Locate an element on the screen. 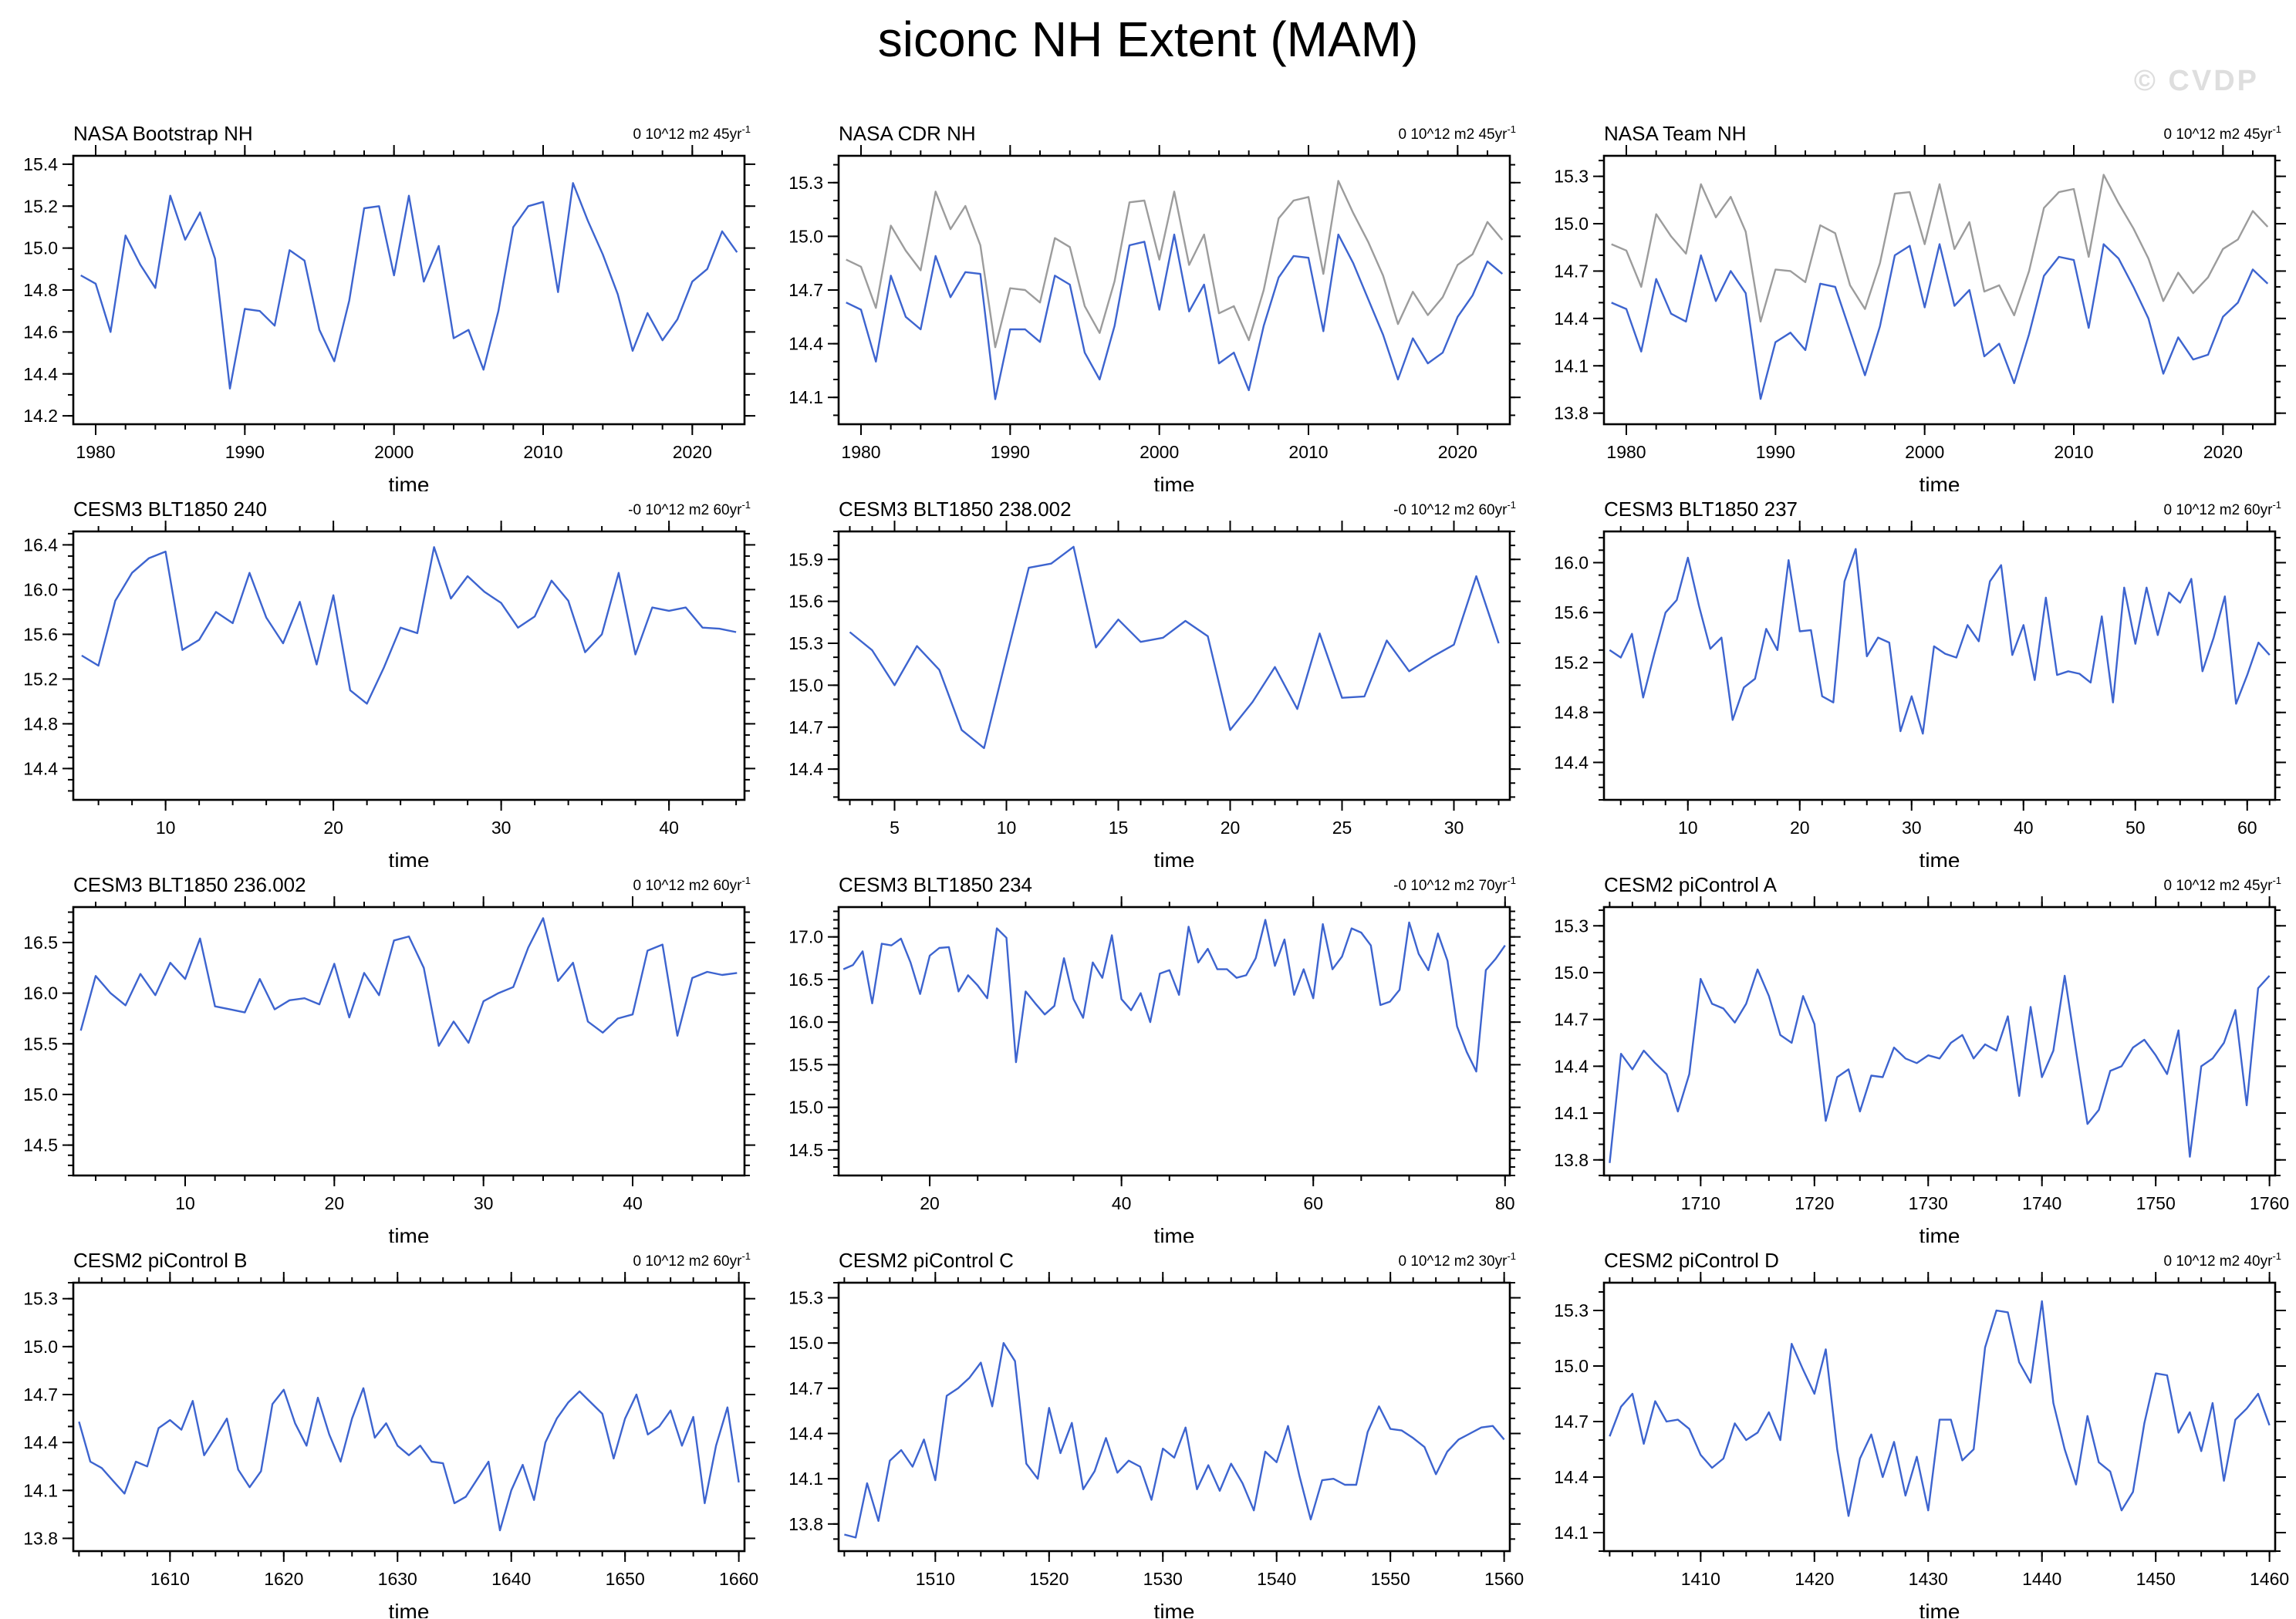  x-tick-label: 1730 is located at coordinates (1928, 1203).